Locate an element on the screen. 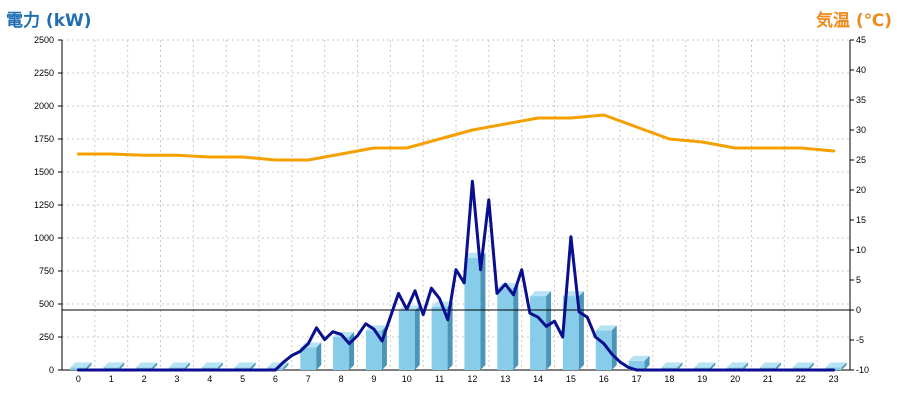  x-tick-label: 9 is located at coordinates (373, 379).